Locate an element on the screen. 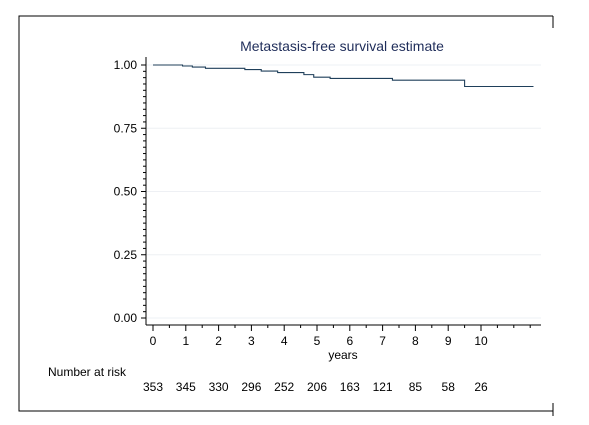  x-axis-label: years is located at coordinates (342, 355).